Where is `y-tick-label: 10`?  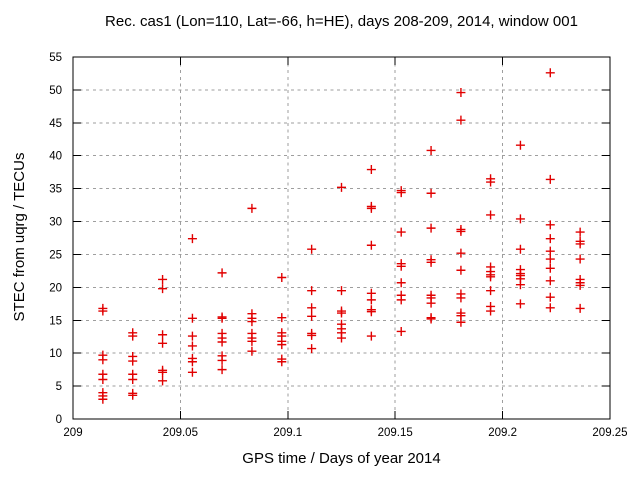 y-tick-label: 10 is located at coordinates (55, 354).